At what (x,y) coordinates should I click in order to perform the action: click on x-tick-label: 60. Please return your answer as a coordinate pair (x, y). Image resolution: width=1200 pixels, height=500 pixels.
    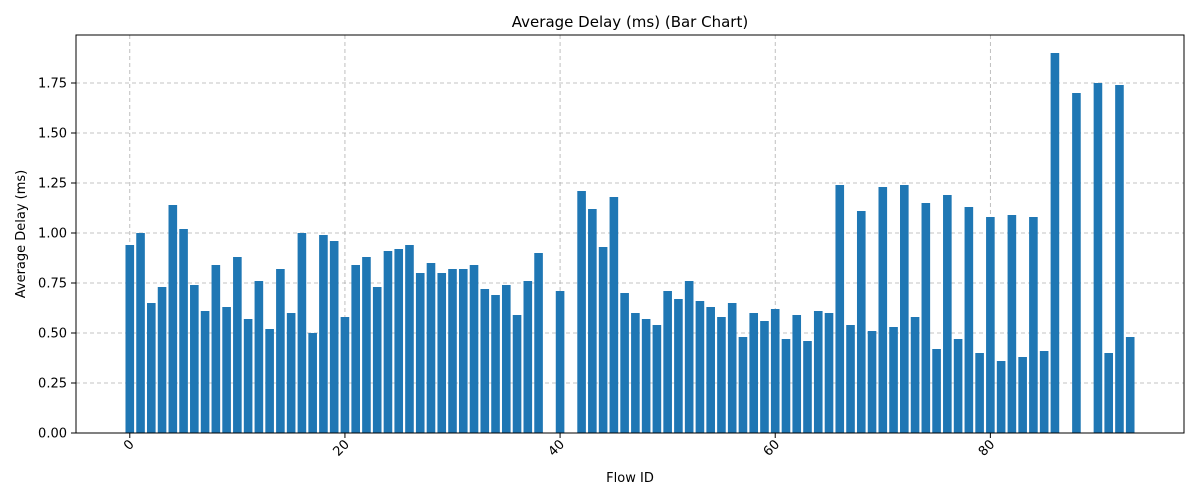
    Looking at the image, I should click on (772, 448).